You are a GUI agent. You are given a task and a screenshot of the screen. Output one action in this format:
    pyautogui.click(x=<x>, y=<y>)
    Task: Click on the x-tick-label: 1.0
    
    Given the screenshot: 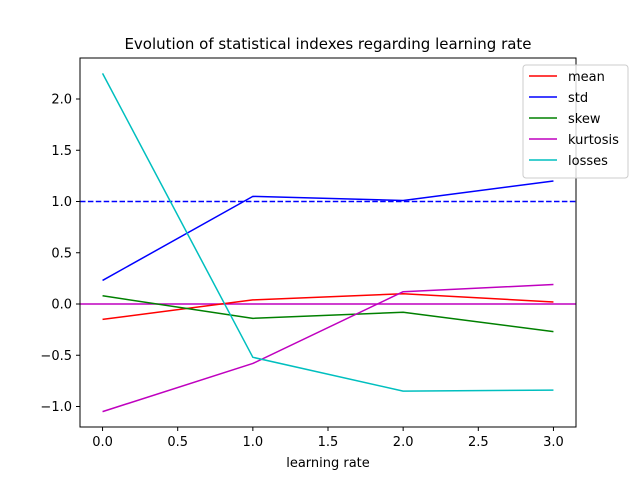 What is the action you would take?
    pyautogui.click(x=253, y=442)
    